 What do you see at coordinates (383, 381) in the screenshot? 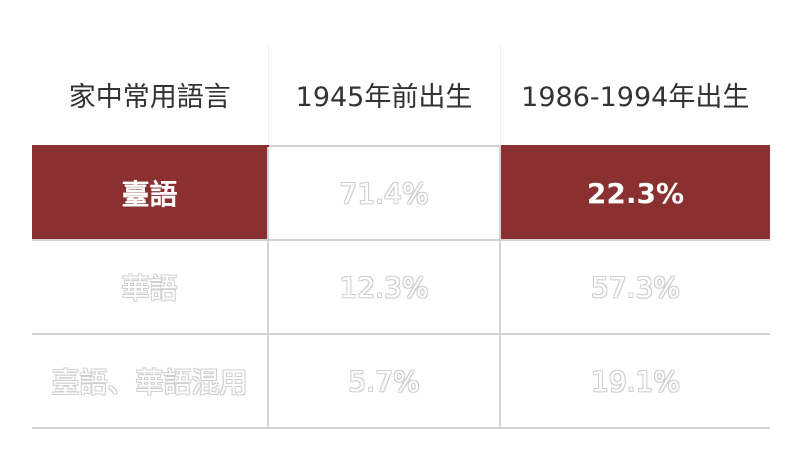
I see `cell-mixed-1945: 5.7%` at bounding box center [383, 381].